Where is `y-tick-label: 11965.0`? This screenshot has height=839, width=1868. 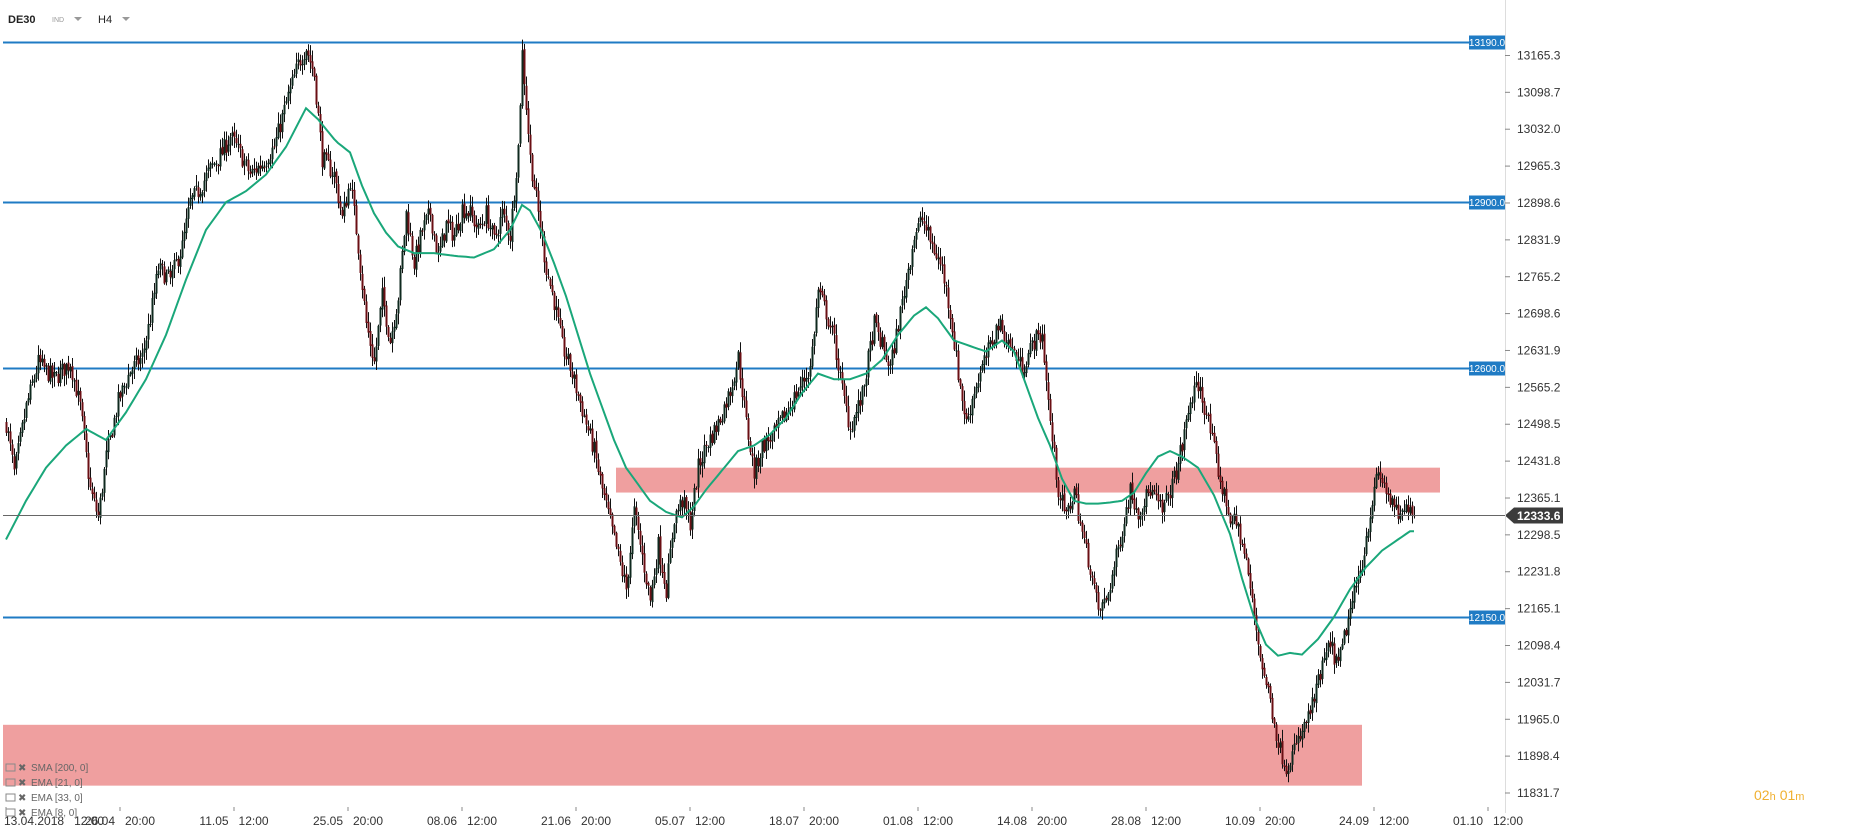
y-tick-label: 11965.0 is located at coordinates (1538, 719).